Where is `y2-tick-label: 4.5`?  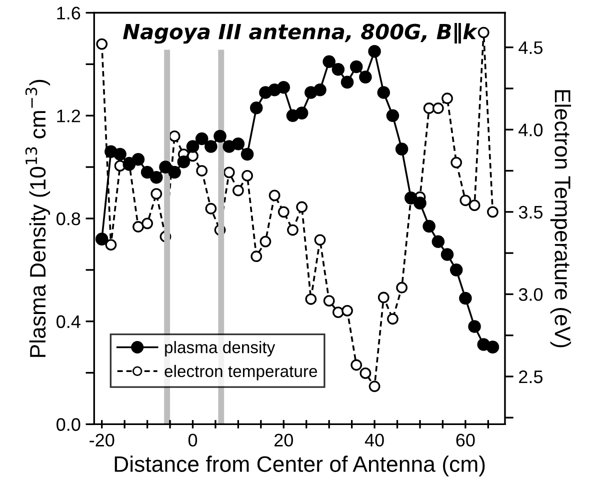
y2-tick-label: 4.5 is located at coordinates (530, 47).